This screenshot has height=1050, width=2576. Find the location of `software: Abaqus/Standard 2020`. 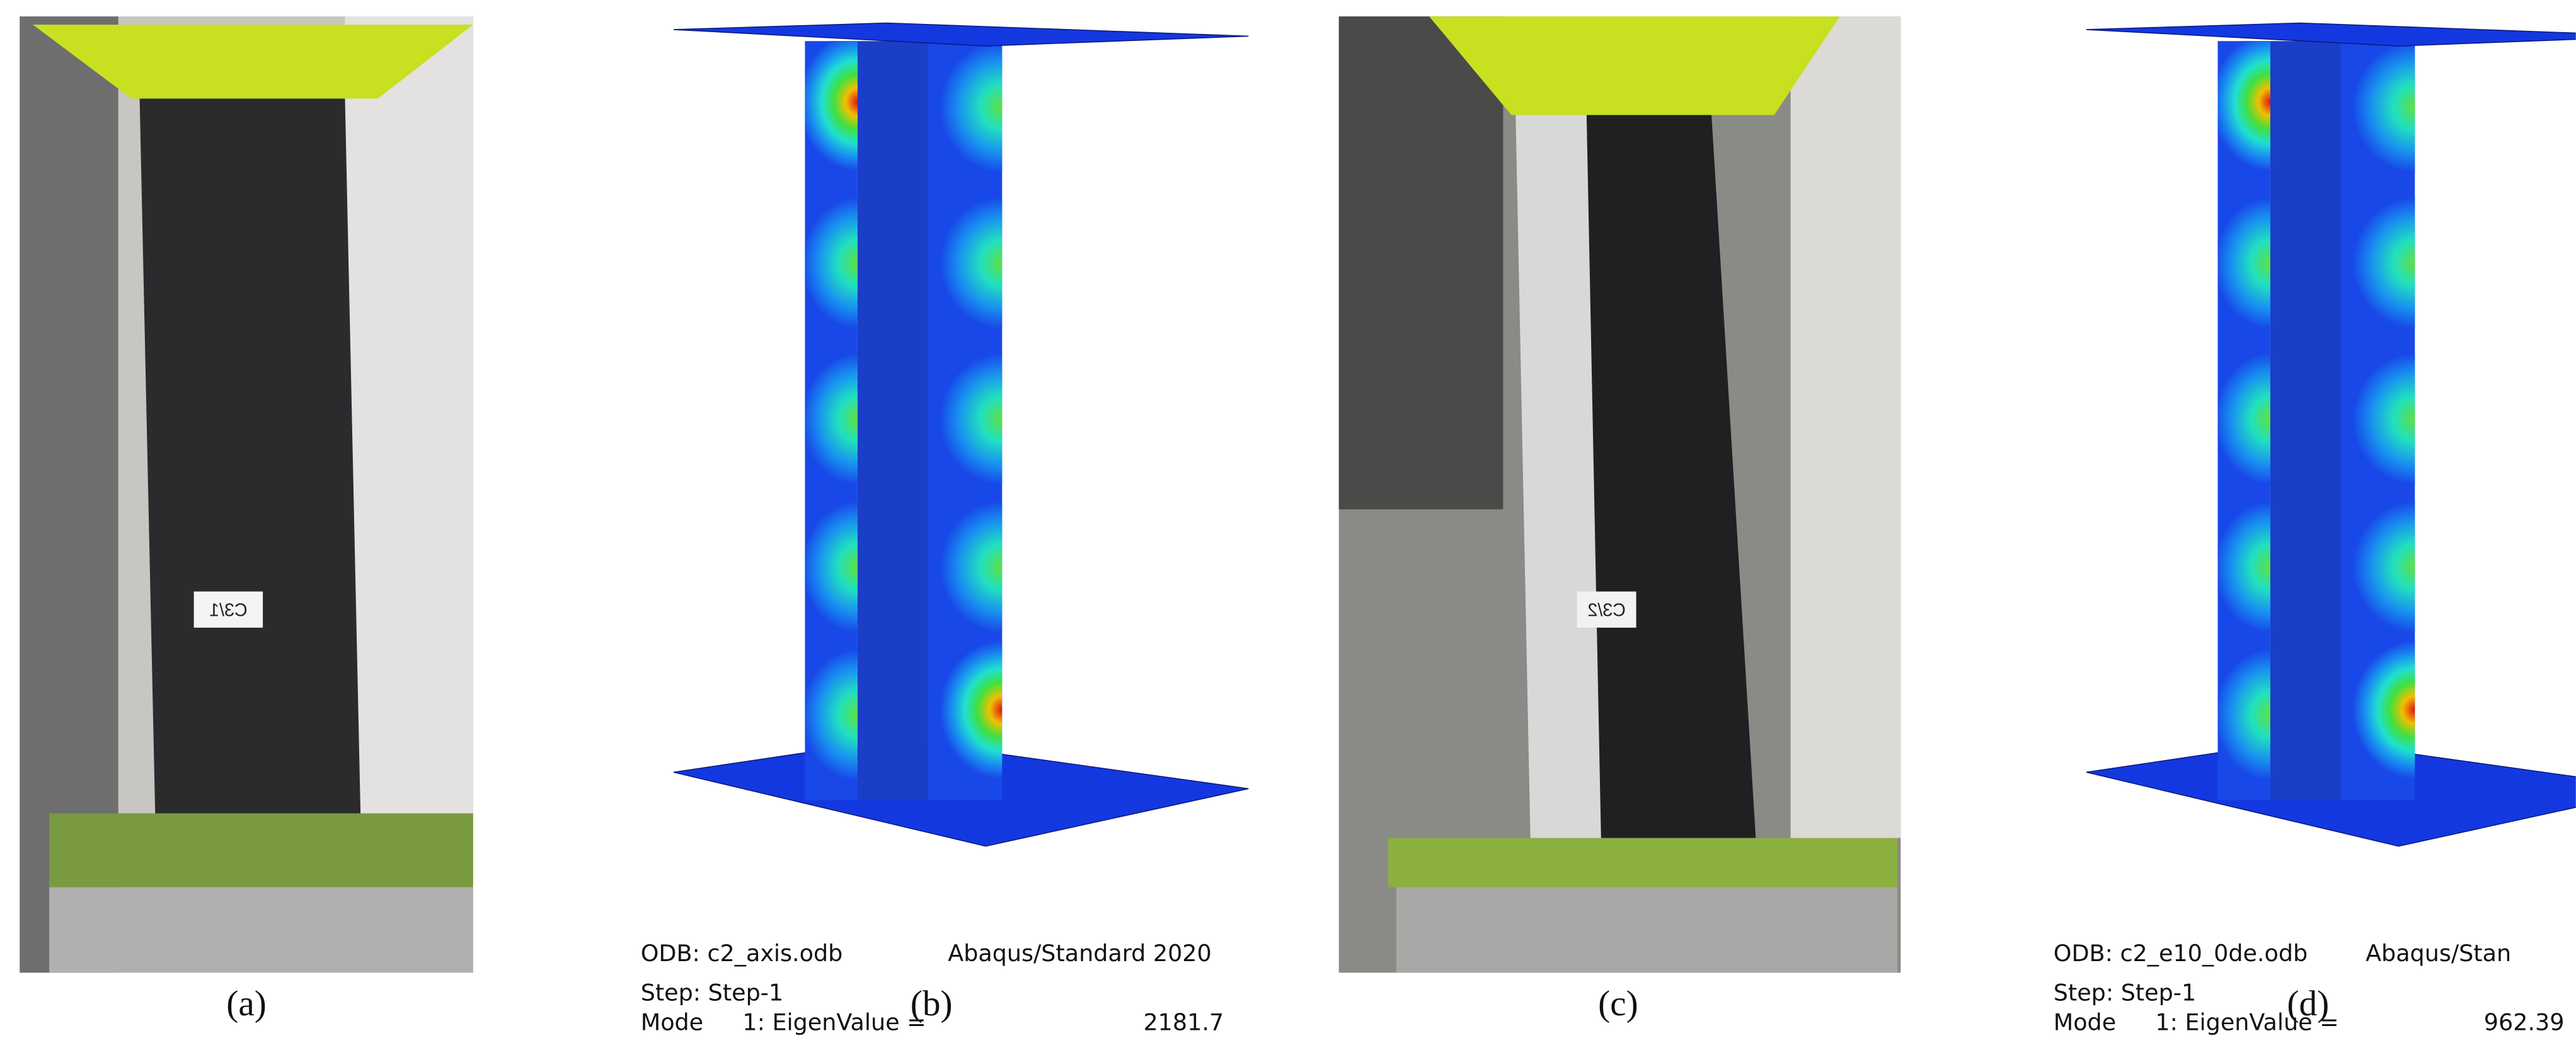

software: Abaqus/Standard 2020 is located at coordinates (1079, 953).